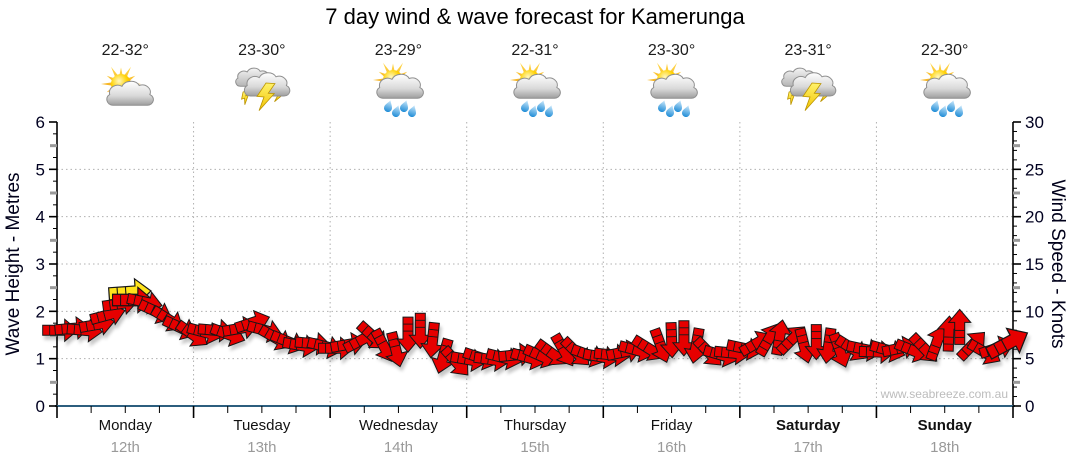 This screenshot has width=1080, height=475. Describe the element at coordinates (1034, 264) in the screenshot. I see `wind-tick-label: 15` at that location.